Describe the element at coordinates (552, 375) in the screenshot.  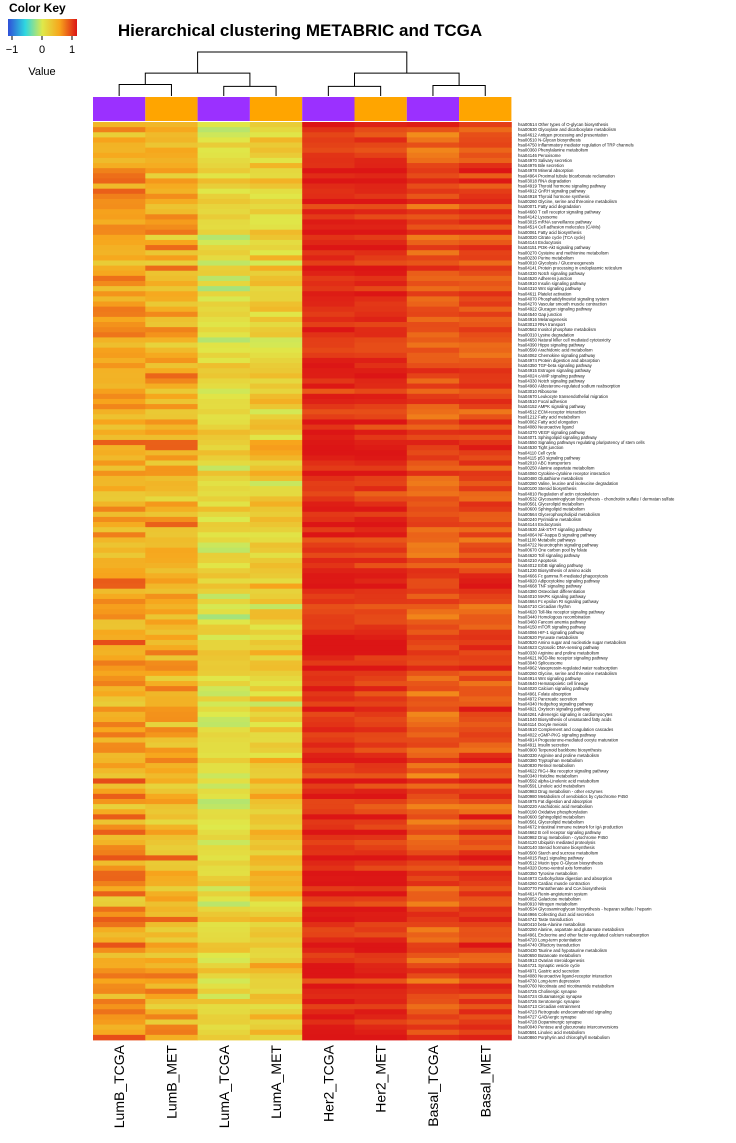
I see `row-label: hsa04024 cAMP signaling pathway` at that location.